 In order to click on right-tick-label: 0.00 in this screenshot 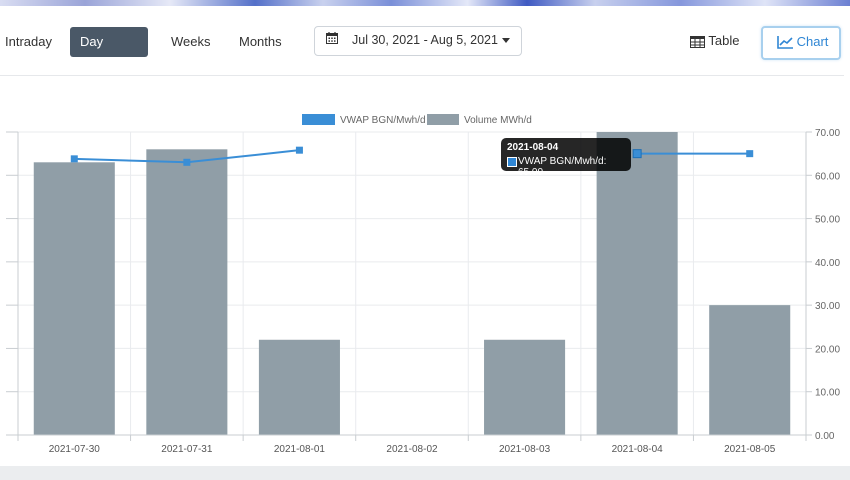, I will do `click(825, 436)`.